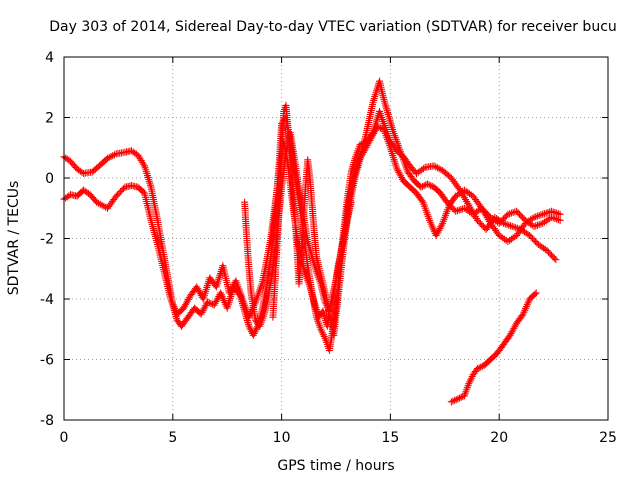 The image size is (640, 480). What do you see at coordinates (608, 438) in the screenshot?
I see `x-tick-label: 25` at bounding box center [608, 438].